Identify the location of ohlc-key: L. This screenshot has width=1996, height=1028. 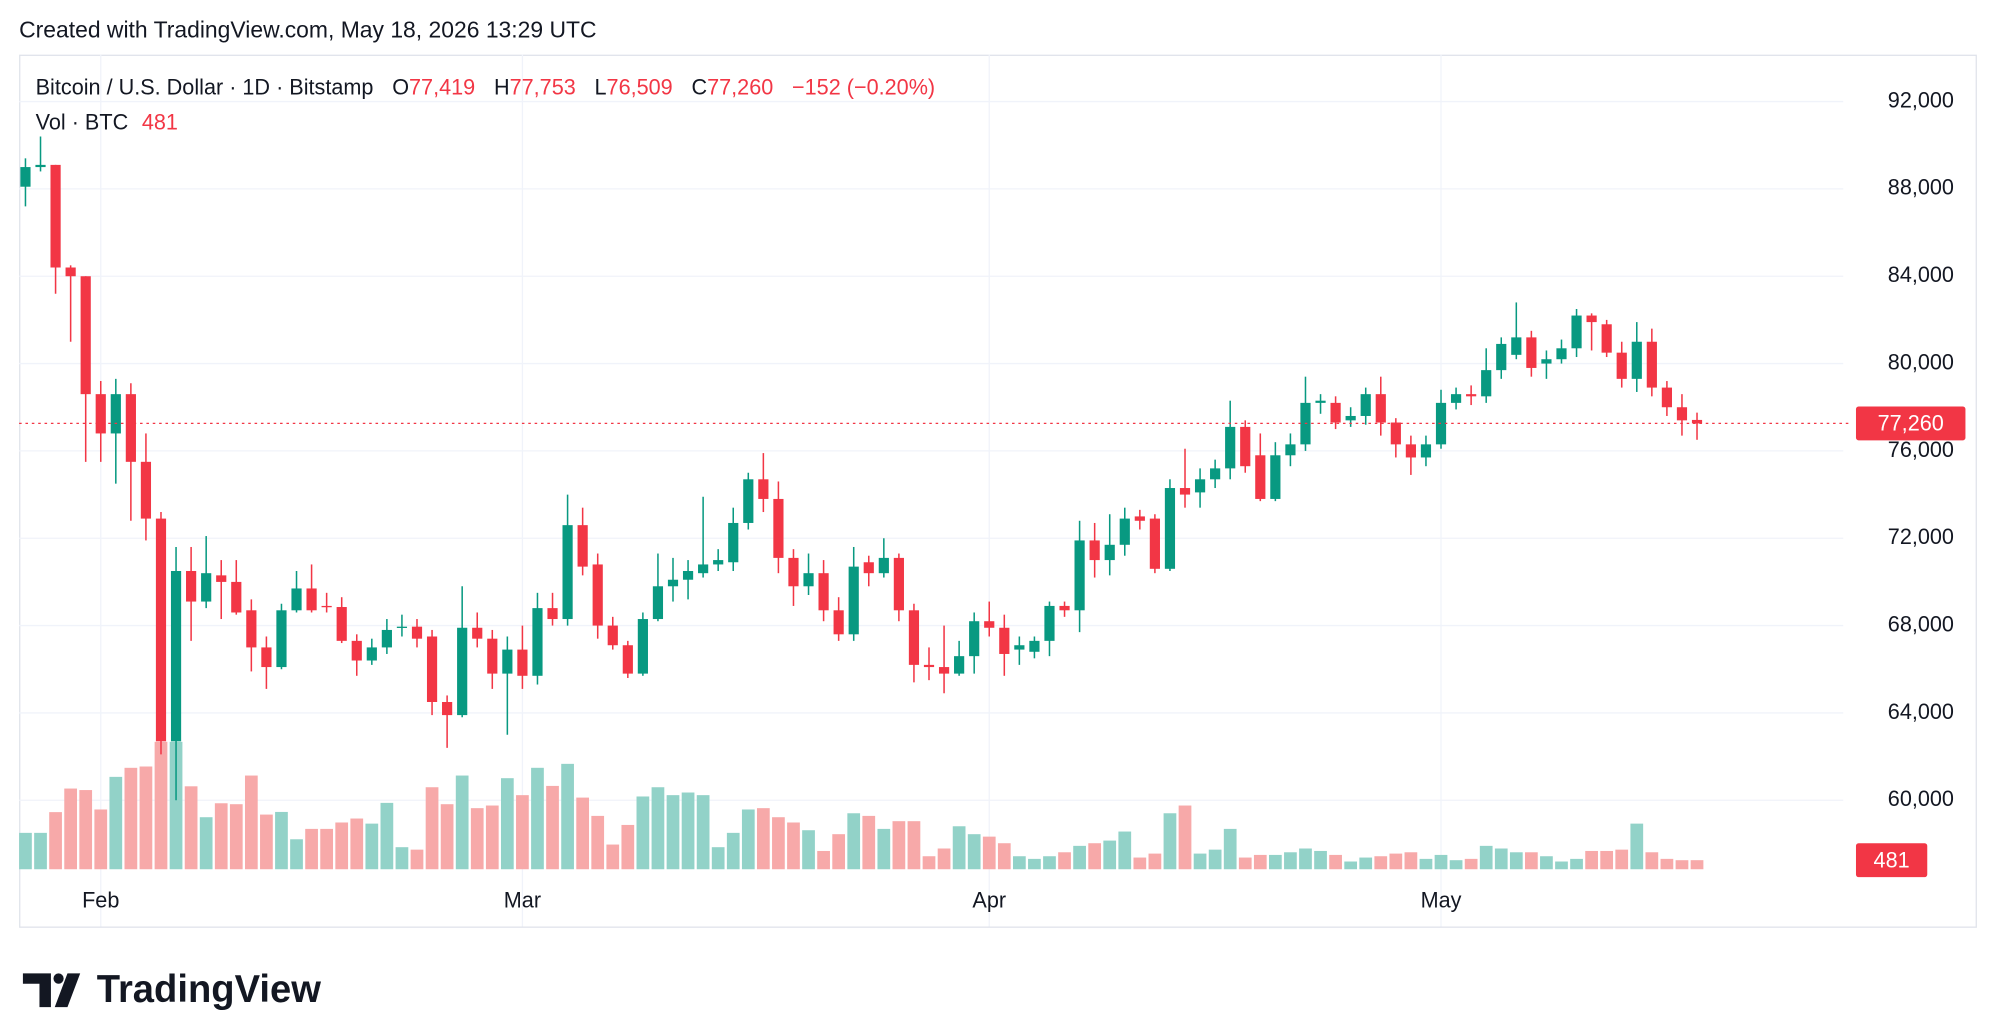
(601, 86).